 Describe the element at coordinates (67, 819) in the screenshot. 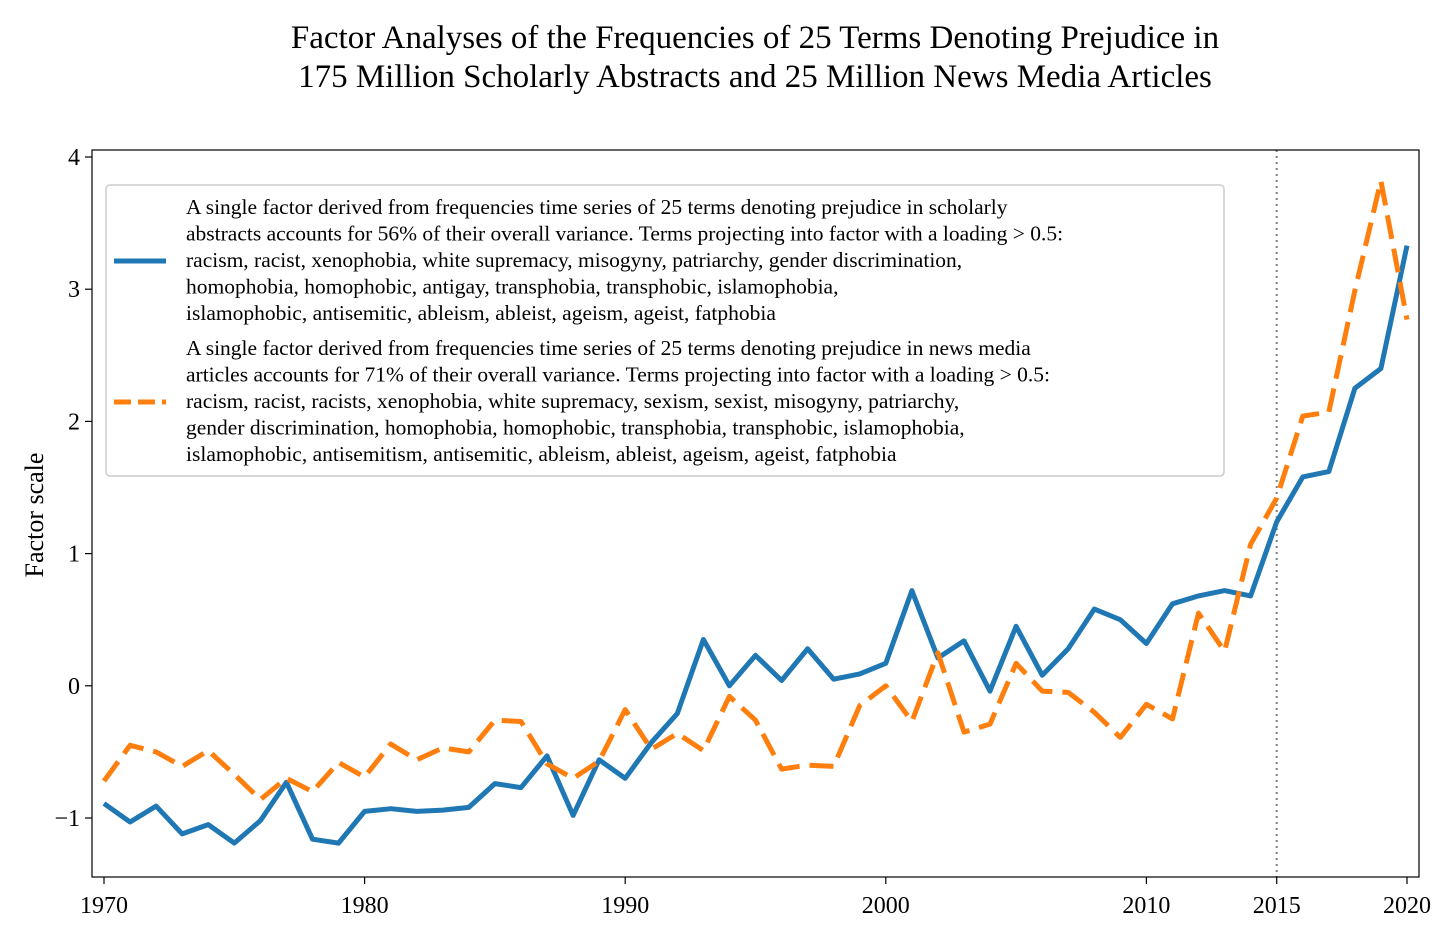

I see `y-tick-label--1: −1` at that location.